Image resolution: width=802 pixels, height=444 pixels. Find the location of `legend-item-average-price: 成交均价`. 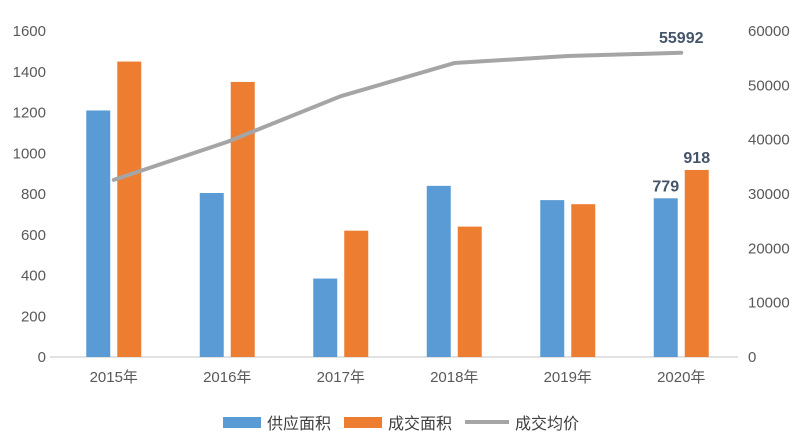

legend-item-average-price: 成交均价 is located at coordinates (522, 422).